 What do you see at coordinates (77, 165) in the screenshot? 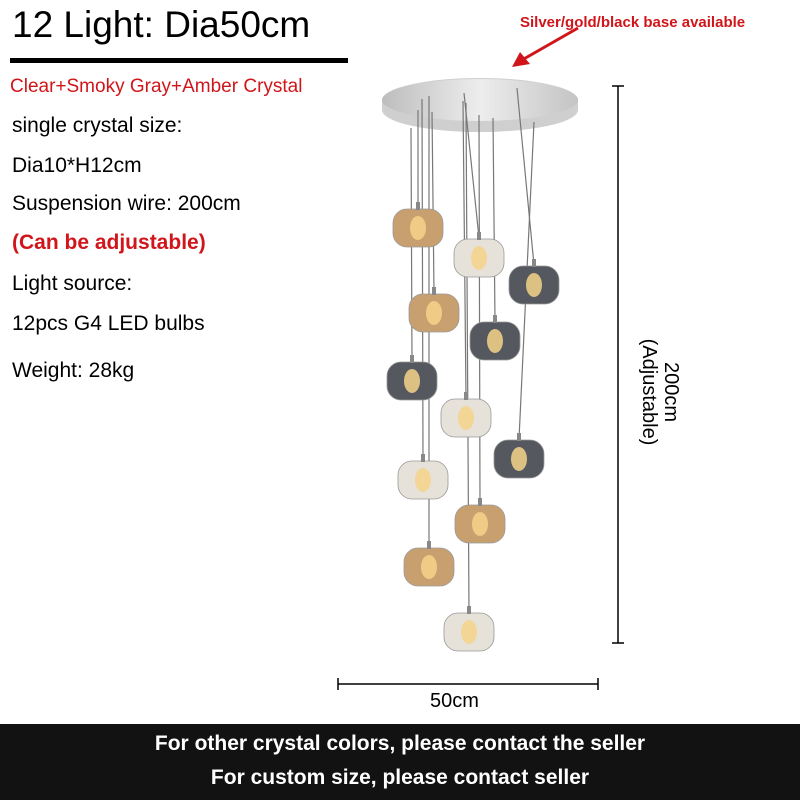
I see `spec-crystal-size-value: Dia10*H12cm` at bounding box center [77, 165].